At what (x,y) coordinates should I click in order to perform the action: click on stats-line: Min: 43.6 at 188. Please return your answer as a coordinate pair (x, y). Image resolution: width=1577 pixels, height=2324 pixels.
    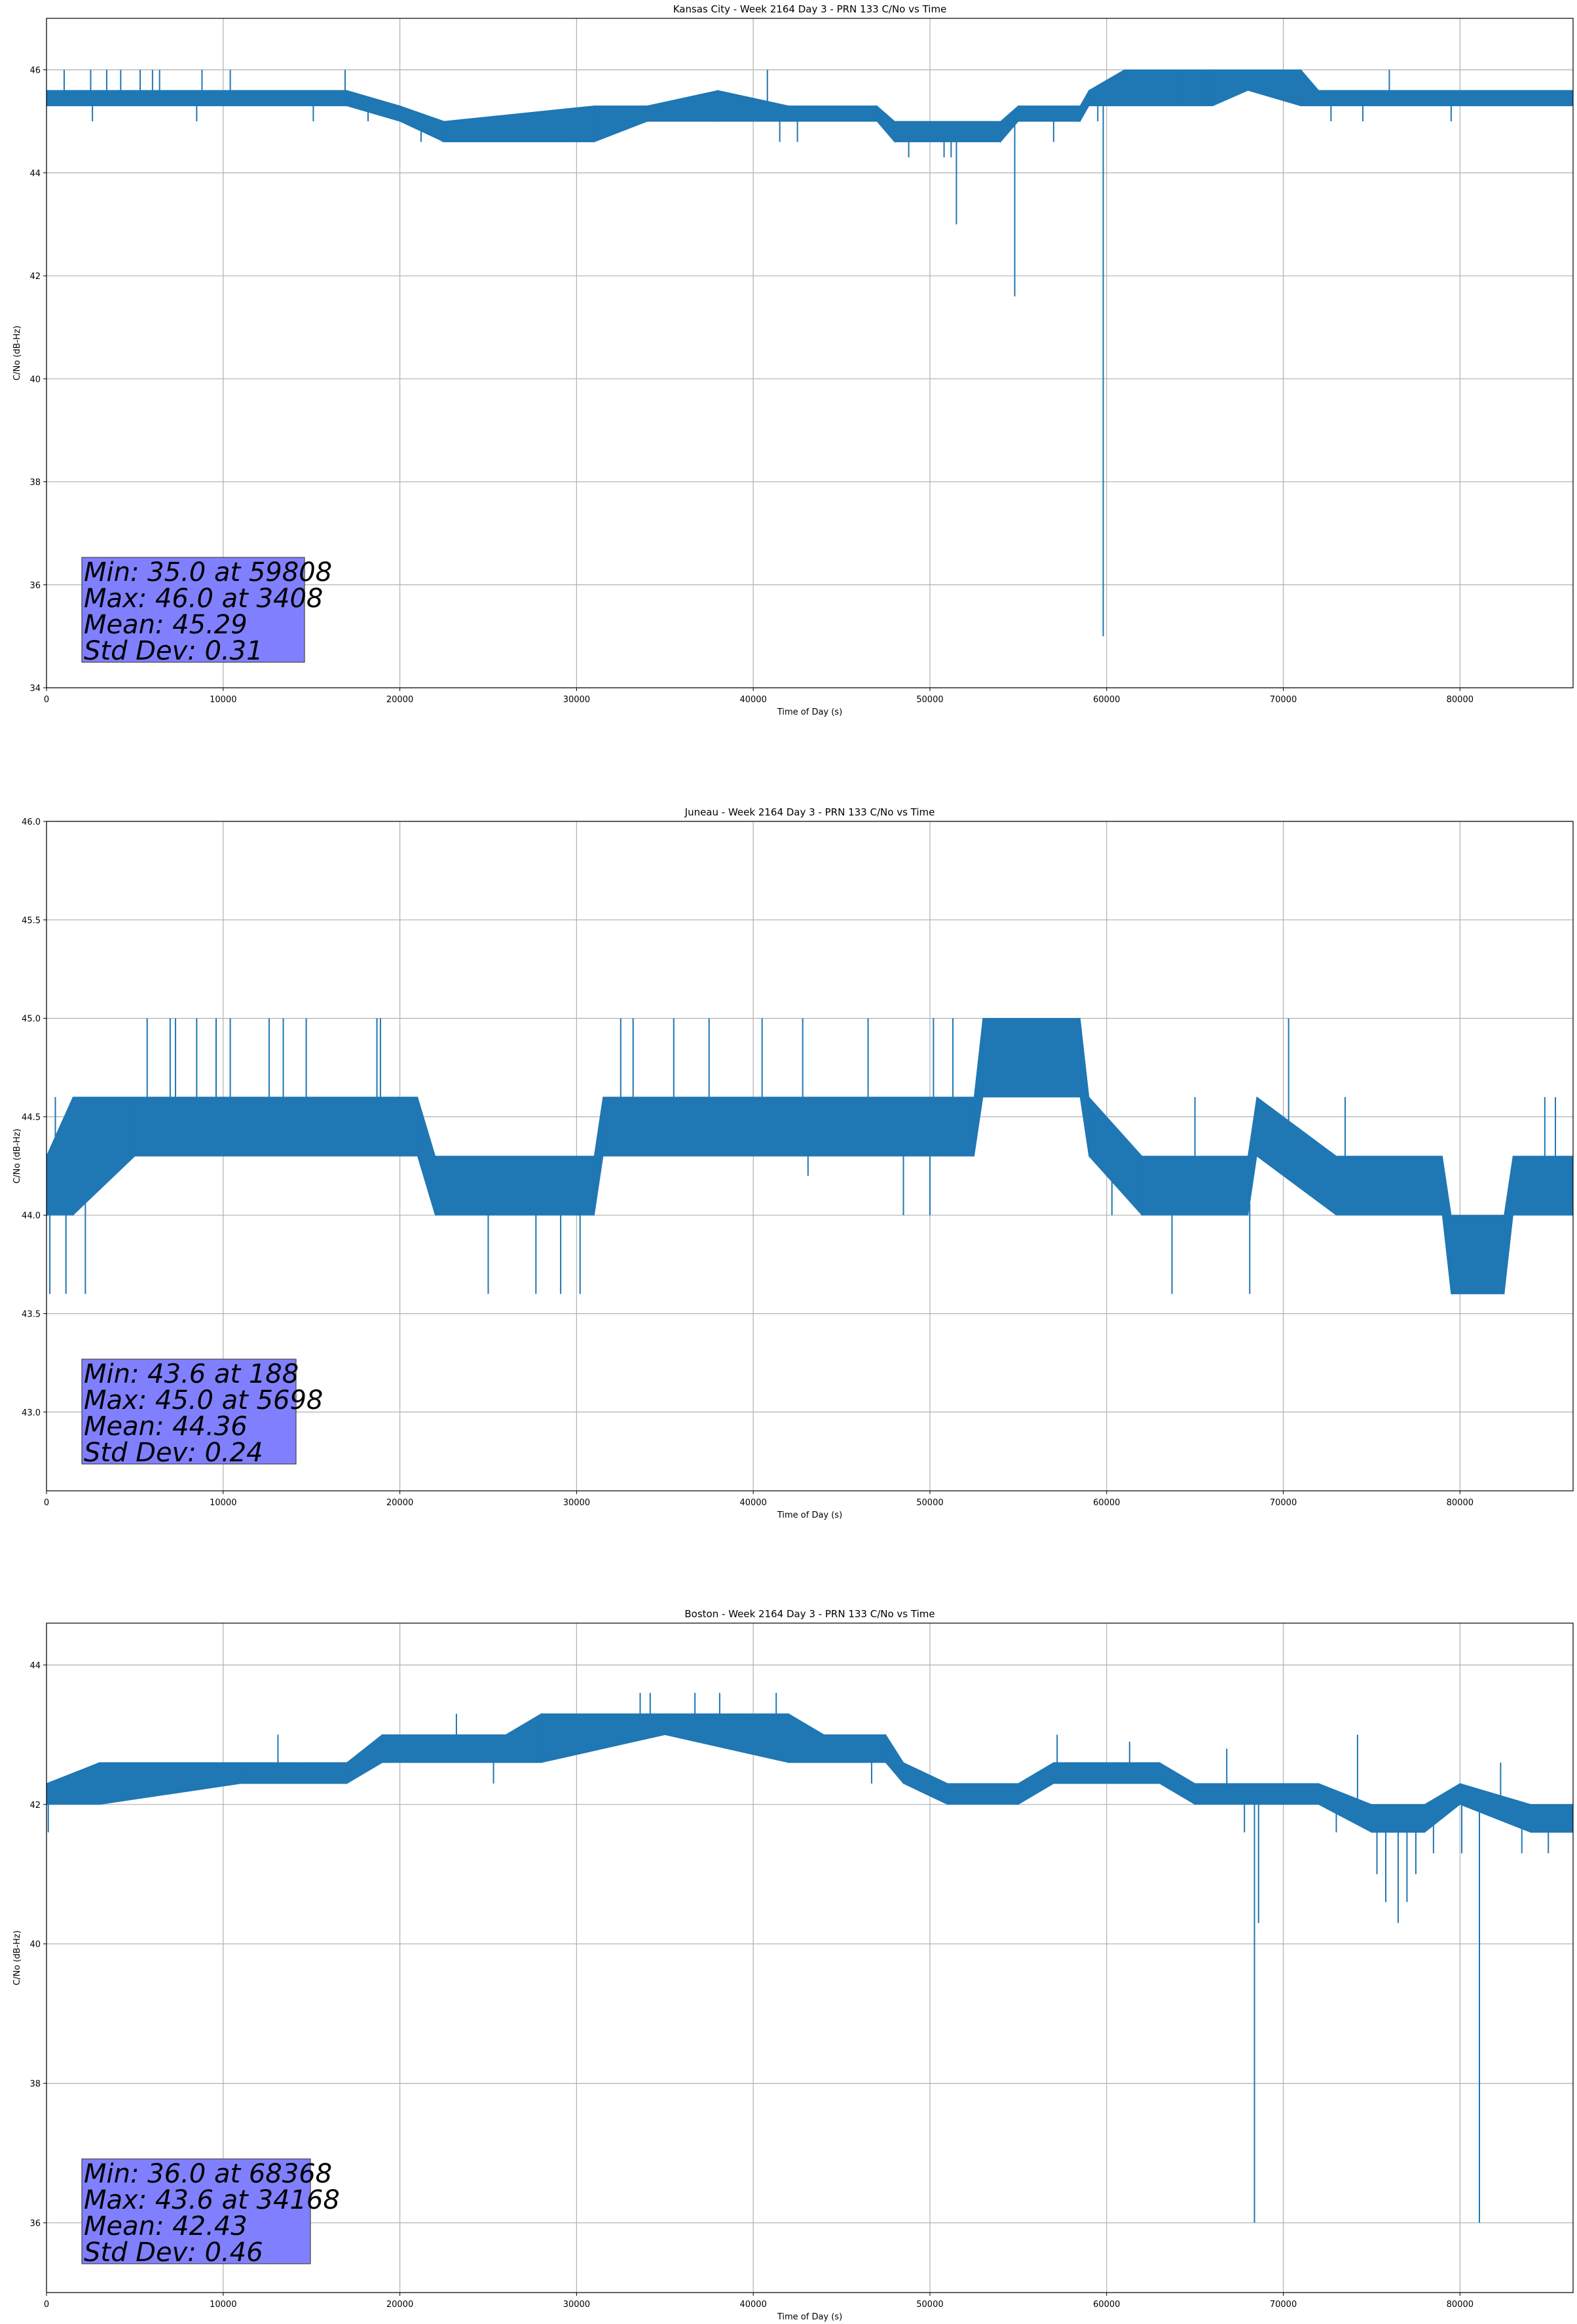
    Looking at the image, I should click on (191, 1374).